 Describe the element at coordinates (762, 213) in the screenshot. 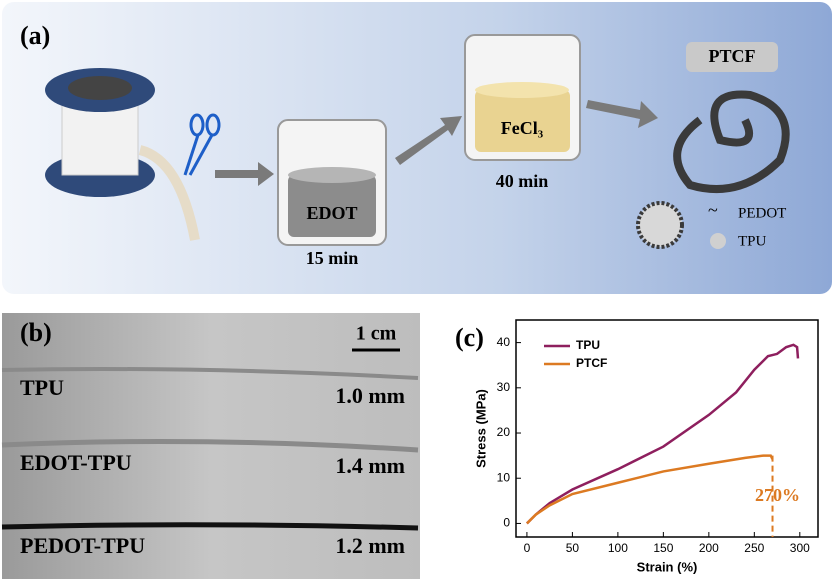

I see `legend-label: PEDOT` at that location.